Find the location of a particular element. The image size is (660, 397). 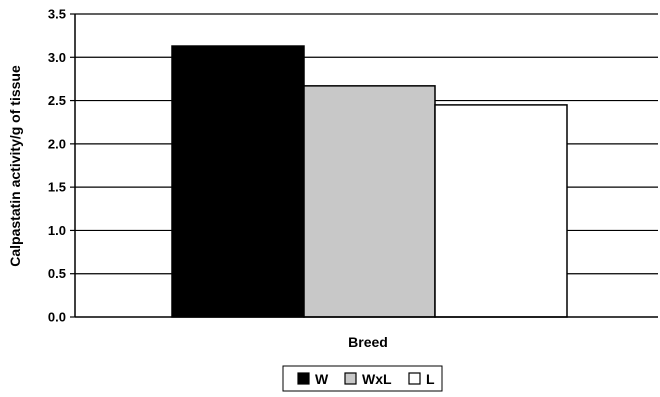

y-tick-label: 3.0 is located at coordinates (57, 57).